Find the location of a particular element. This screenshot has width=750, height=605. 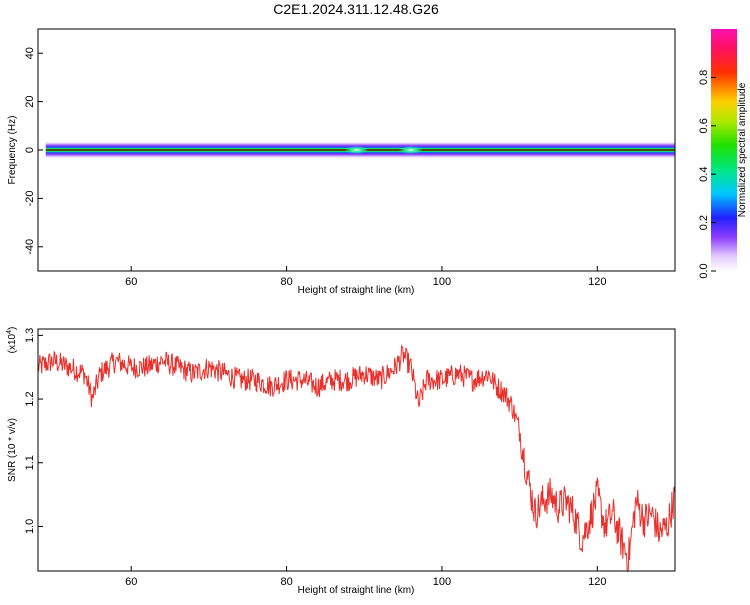

snr-y-tick-label: 1.1 is located at coordinates (30, 462).